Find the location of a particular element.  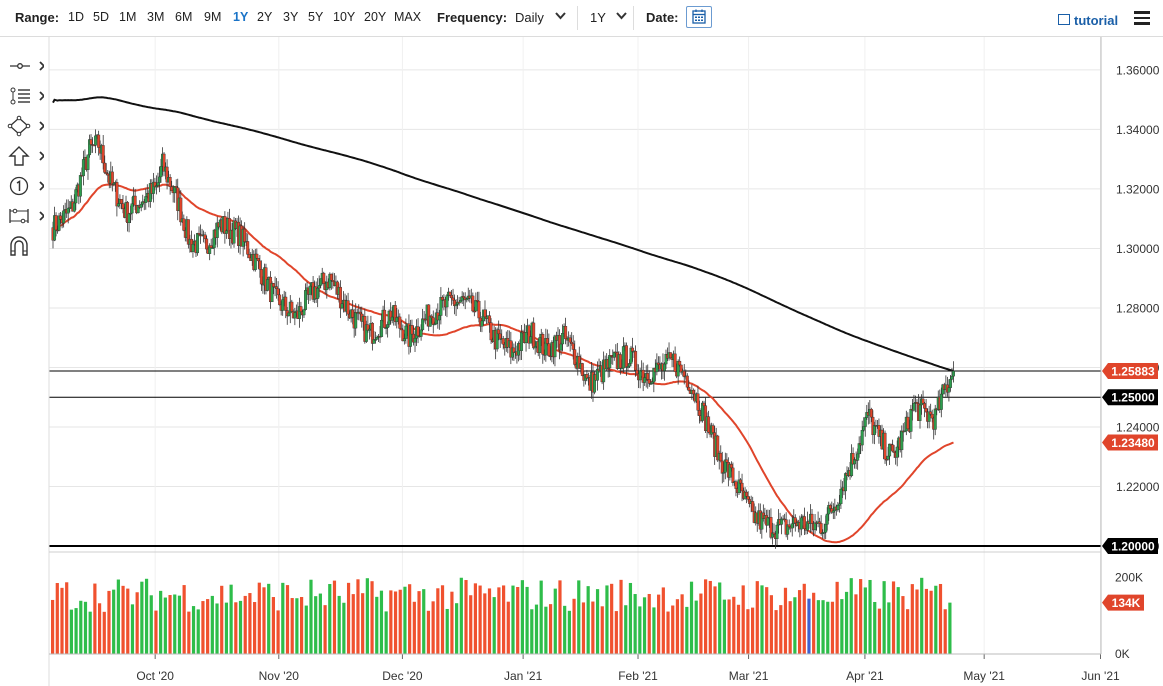

range-button-1m: 1M is located at coordinates (128, 17).